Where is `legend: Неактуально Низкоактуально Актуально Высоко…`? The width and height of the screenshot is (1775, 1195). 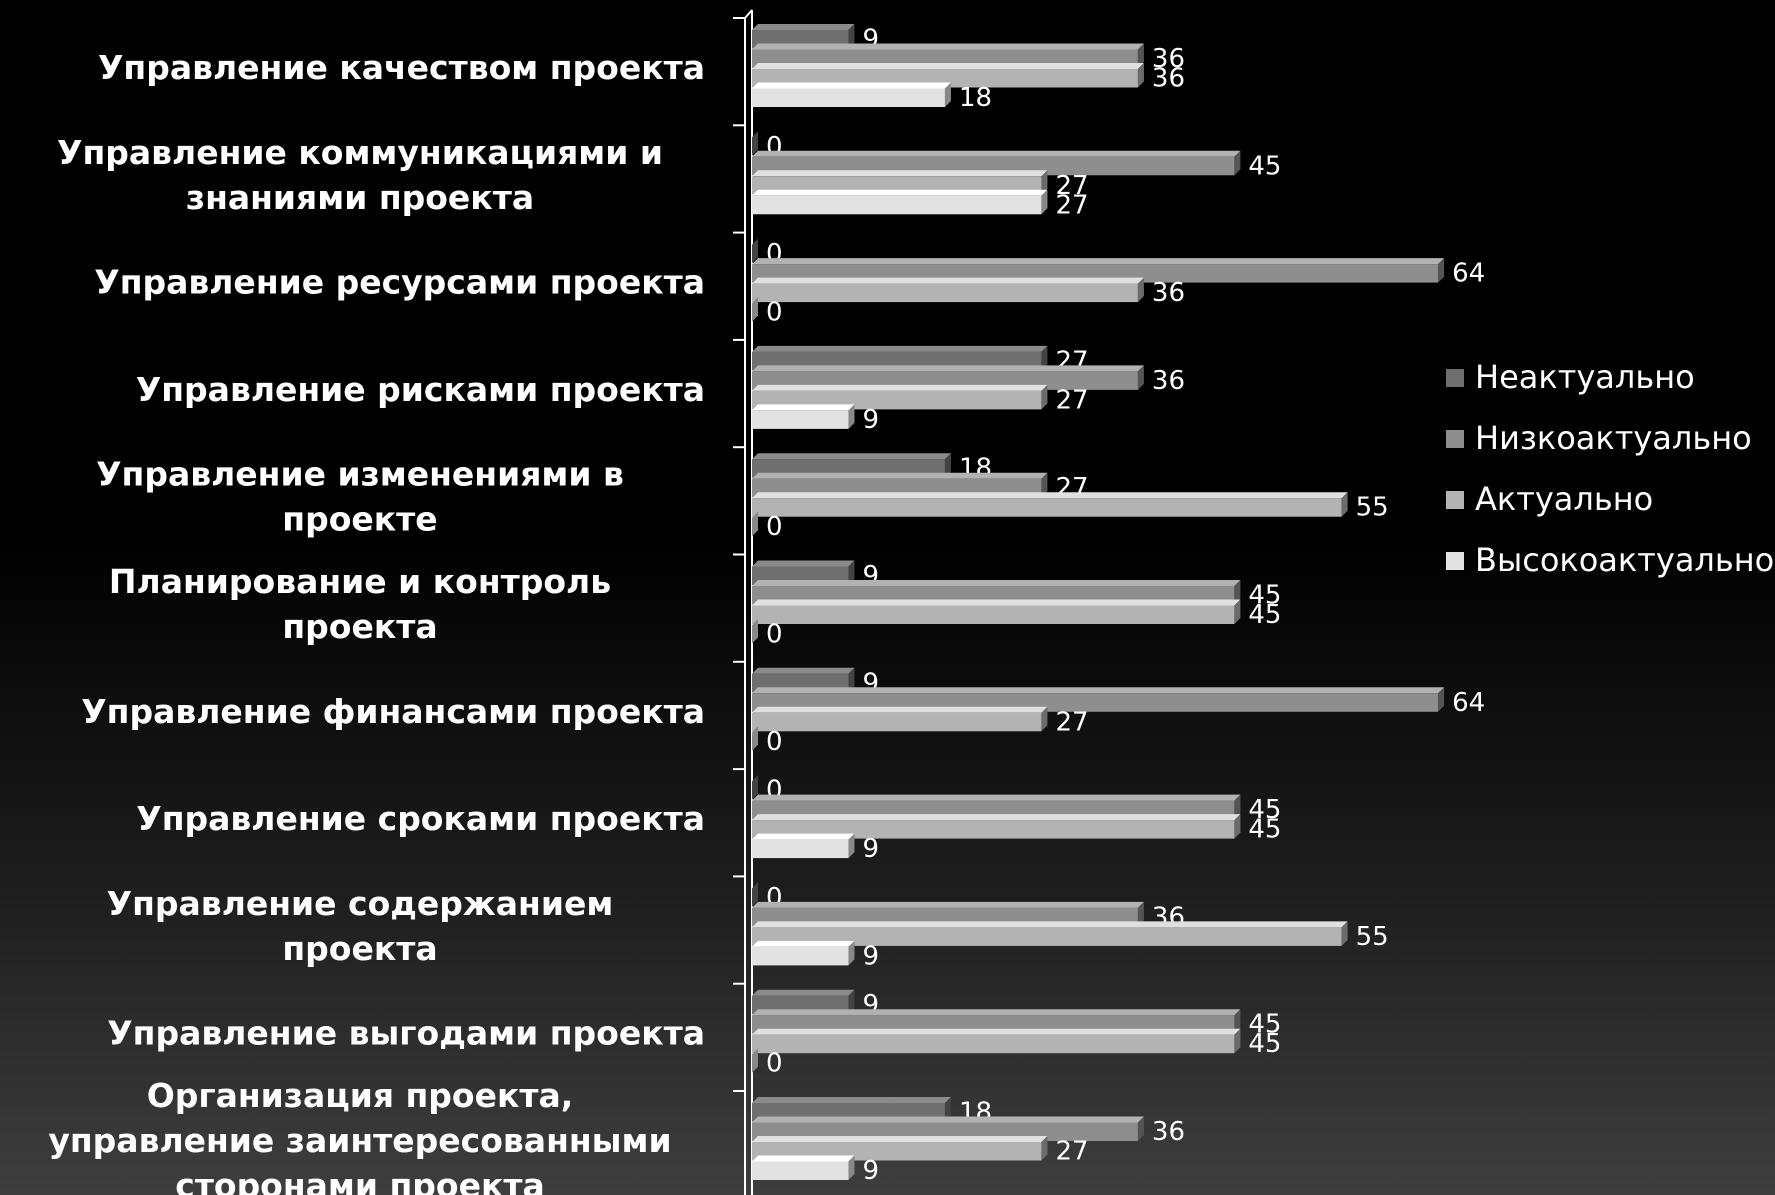
legend: Неактуально Низкоактуально Актуально Высоко… is located at coordinates (1610, 468).